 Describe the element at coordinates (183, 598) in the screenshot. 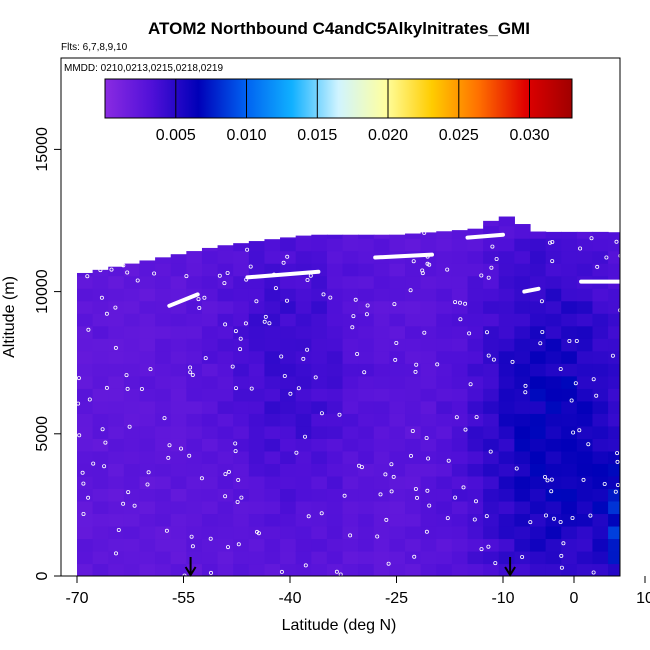

I see `x-tick-label: -55` at that location.